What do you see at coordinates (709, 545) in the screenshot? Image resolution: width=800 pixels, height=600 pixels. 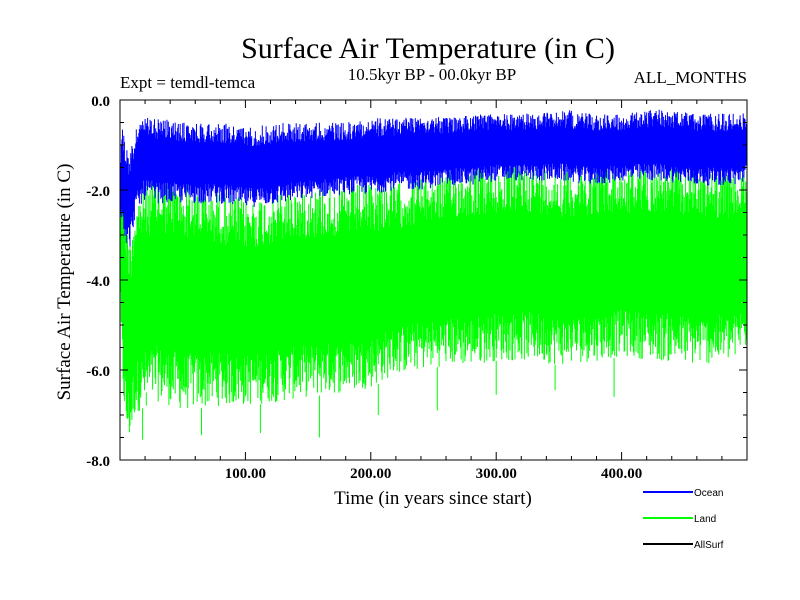 I see `legend-label-allsurf: AllSurf` at bounding box center [709, 545].